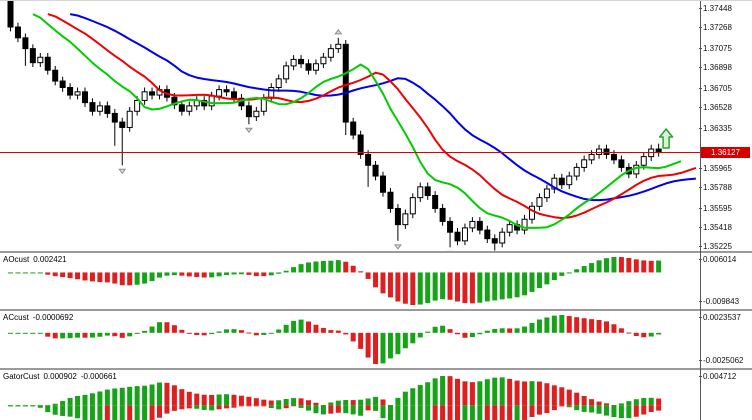  I want to click on y-axis-tick-label: 1.35965, so click(715, 169).